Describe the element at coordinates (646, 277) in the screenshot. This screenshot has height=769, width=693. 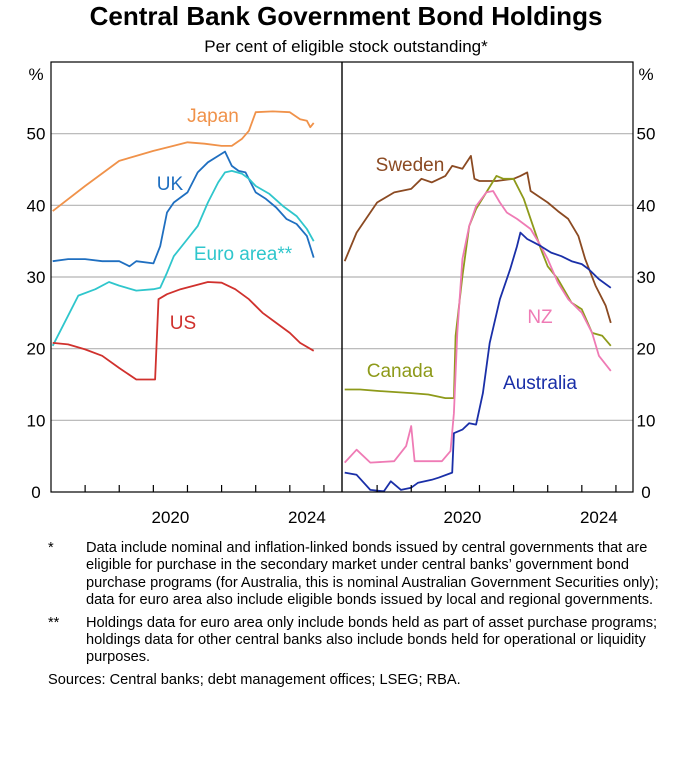
I see `y-tick-label-right: 30` at that location.